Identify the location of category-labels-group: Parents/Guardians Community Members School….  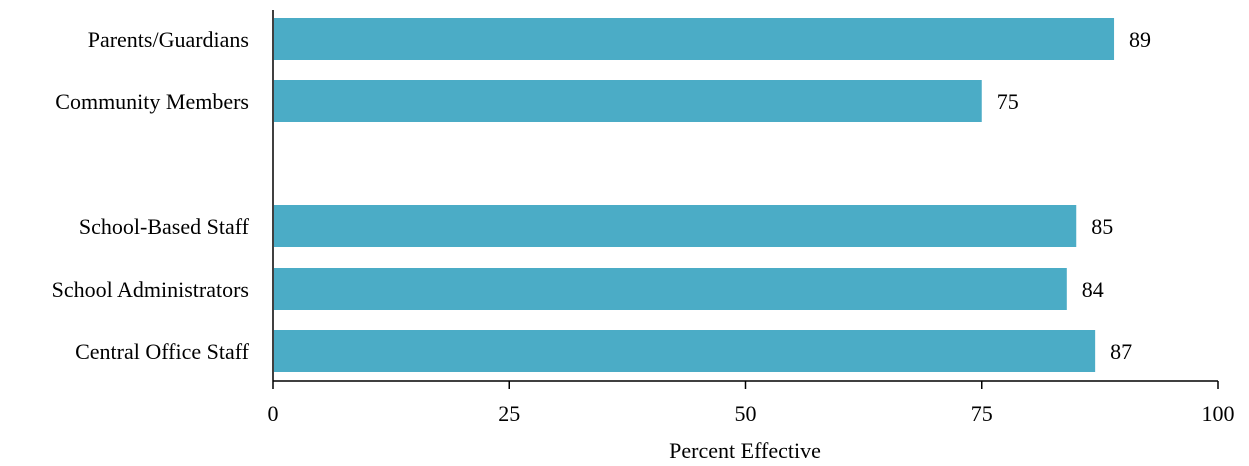
(151, 195).